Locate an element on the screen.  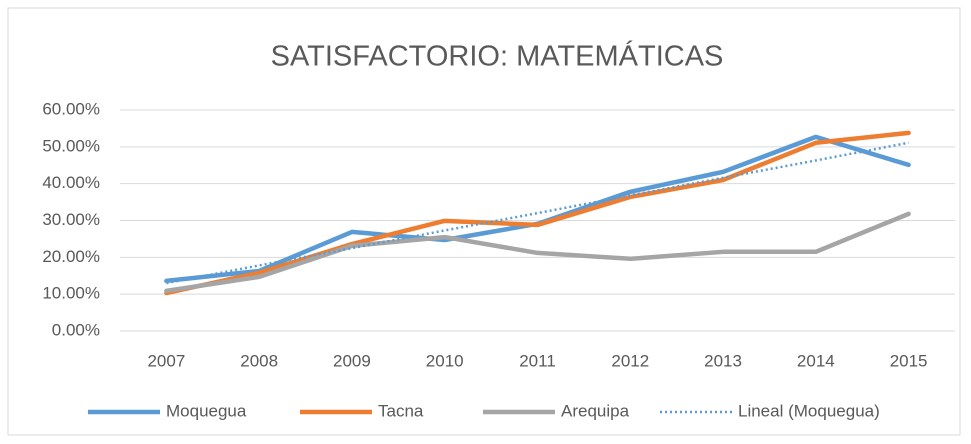
legend-label: Moquegua is located at coordinates (206, 410).